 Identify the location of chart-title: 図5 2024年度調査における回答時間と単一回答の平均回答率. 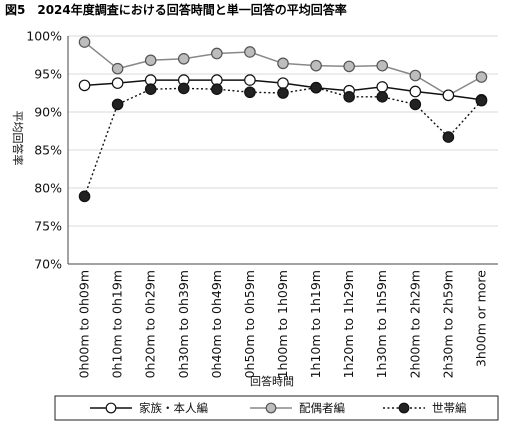
(176, 9).